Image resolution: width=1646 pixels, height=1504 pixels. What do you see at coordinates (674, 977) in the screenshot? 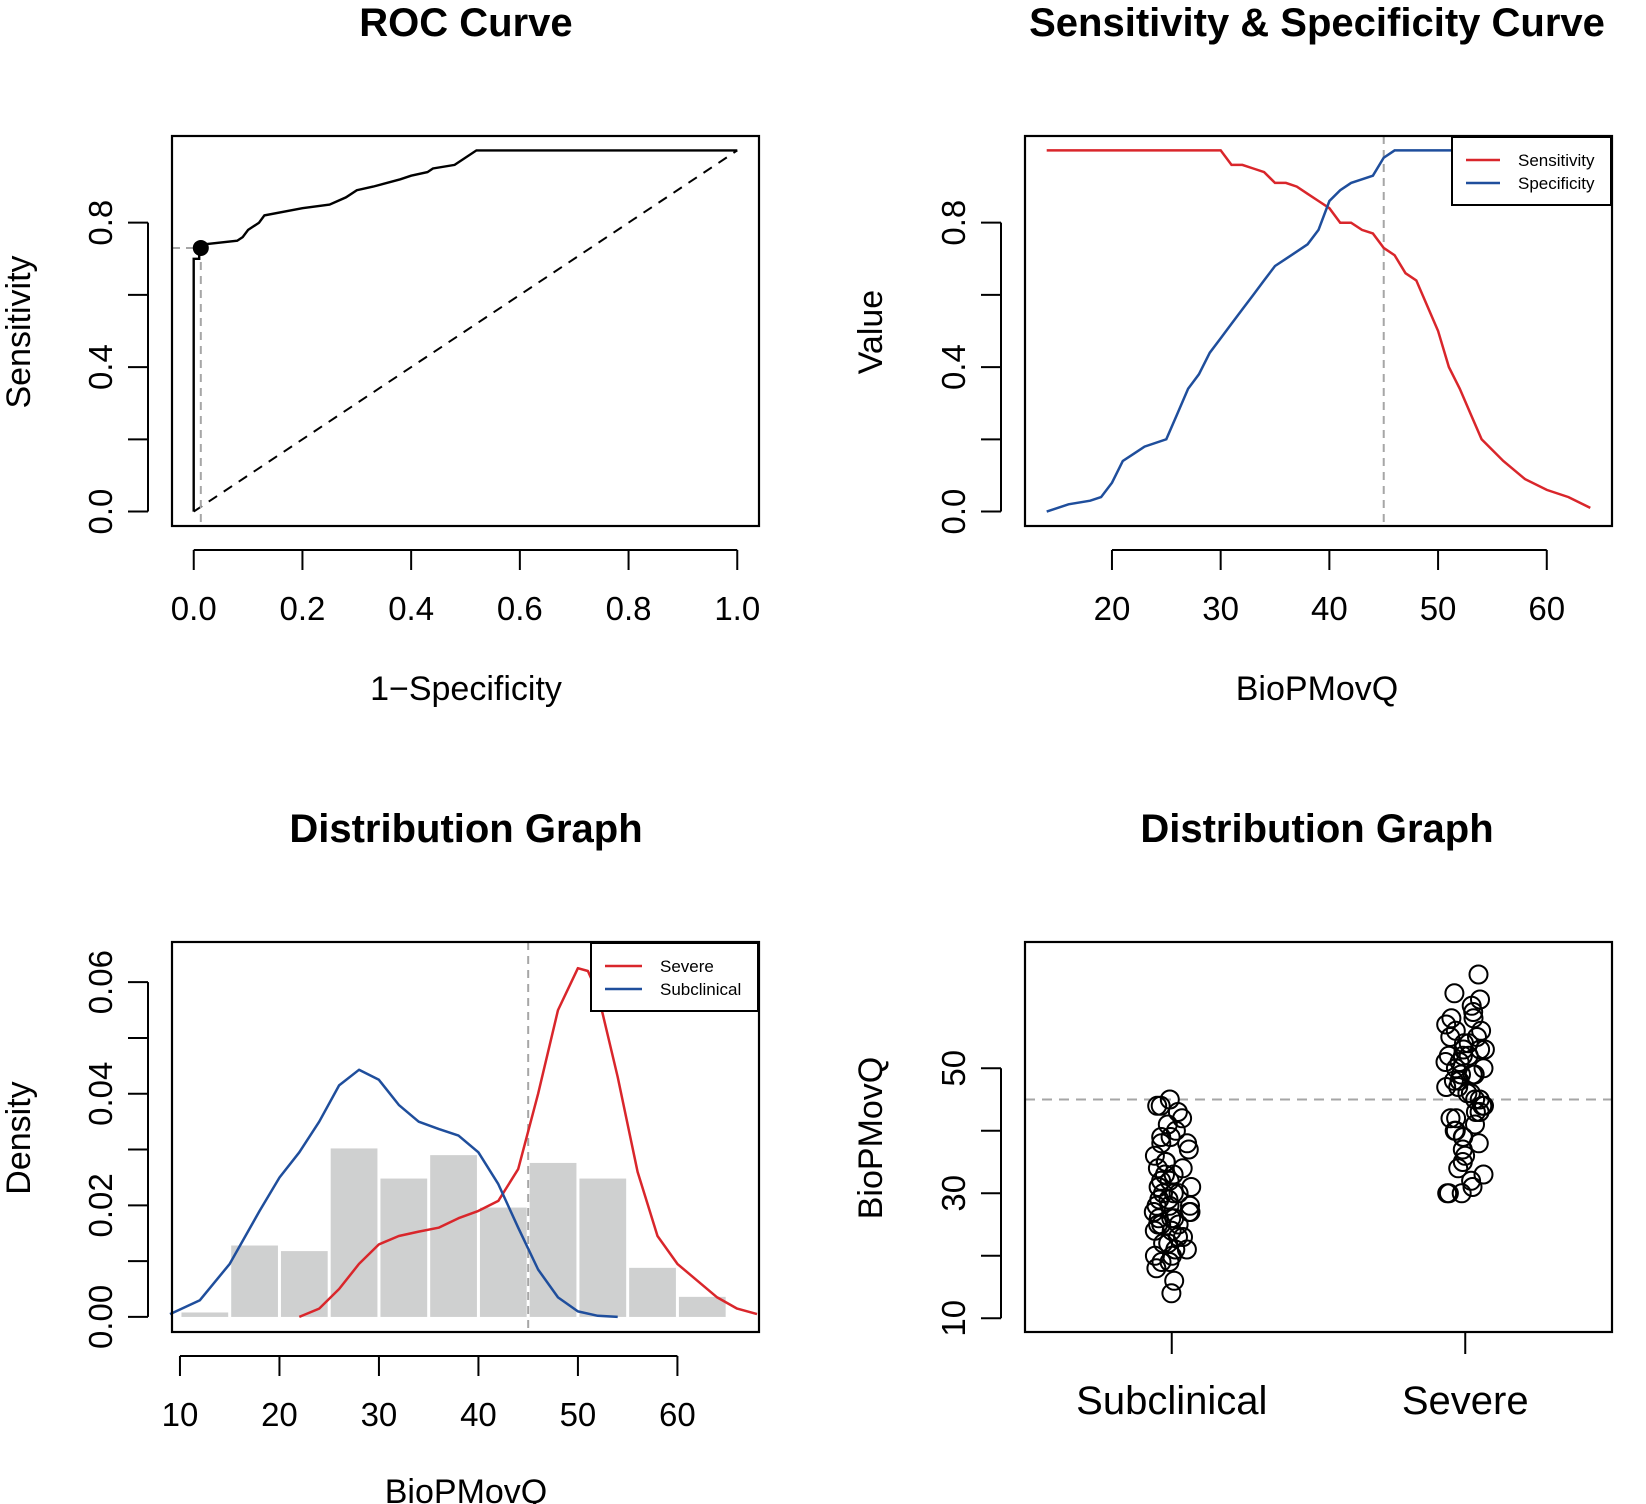
I see `density-legend: Severe Subclinical` at bounding box center [674, 977].